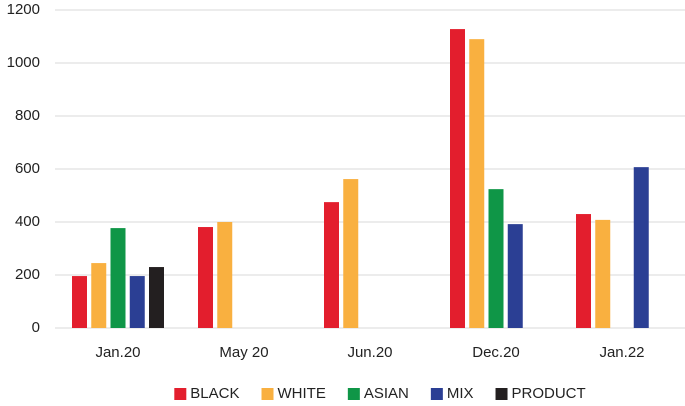  Describe the element at coordinates (369, 352) in the screenshot. I see `x-tick-label: Jun.20` at that location.